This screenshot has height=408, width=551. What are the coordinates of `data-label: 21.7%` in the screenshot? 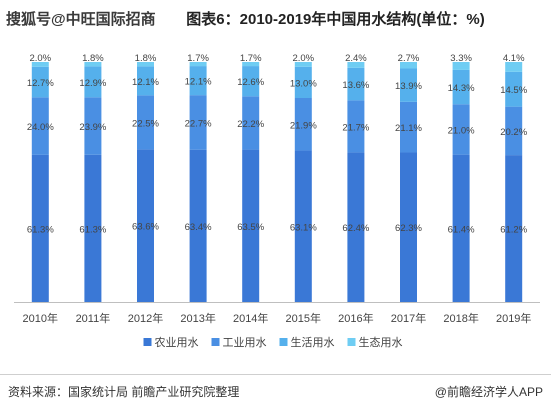 It's located at (355, 127).